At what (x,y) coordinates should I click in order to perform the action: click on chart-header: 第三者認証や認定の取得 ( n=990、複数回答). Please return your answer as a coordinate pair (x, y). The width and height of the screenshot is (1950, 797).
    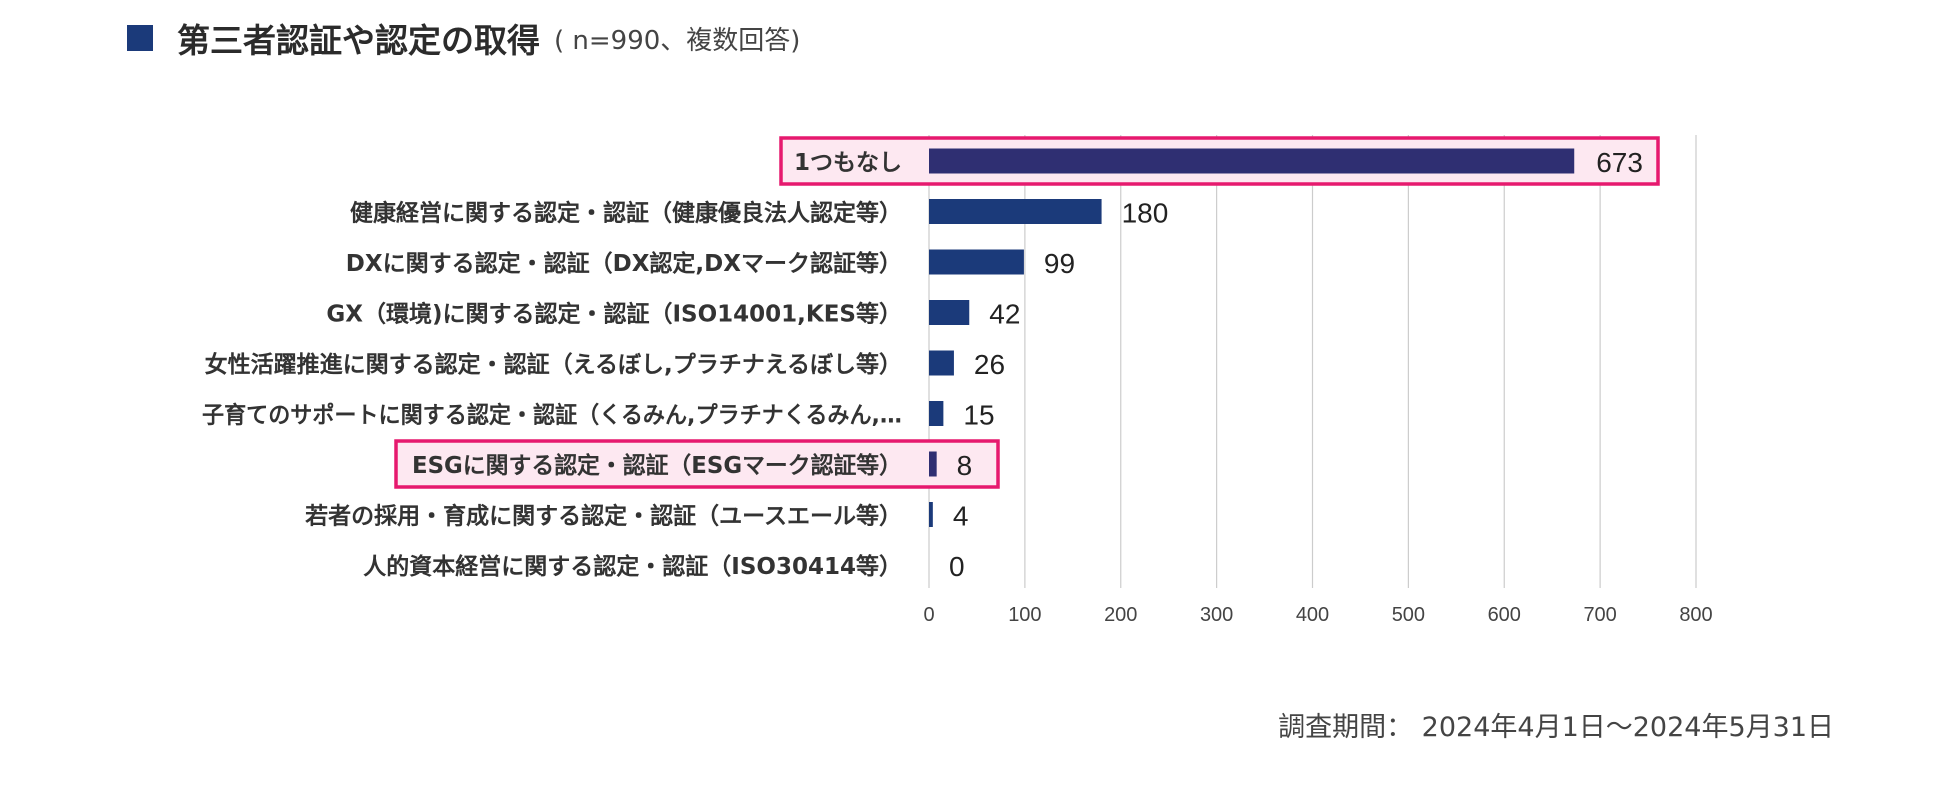
    Looking at the image, I should click on (463, 38).